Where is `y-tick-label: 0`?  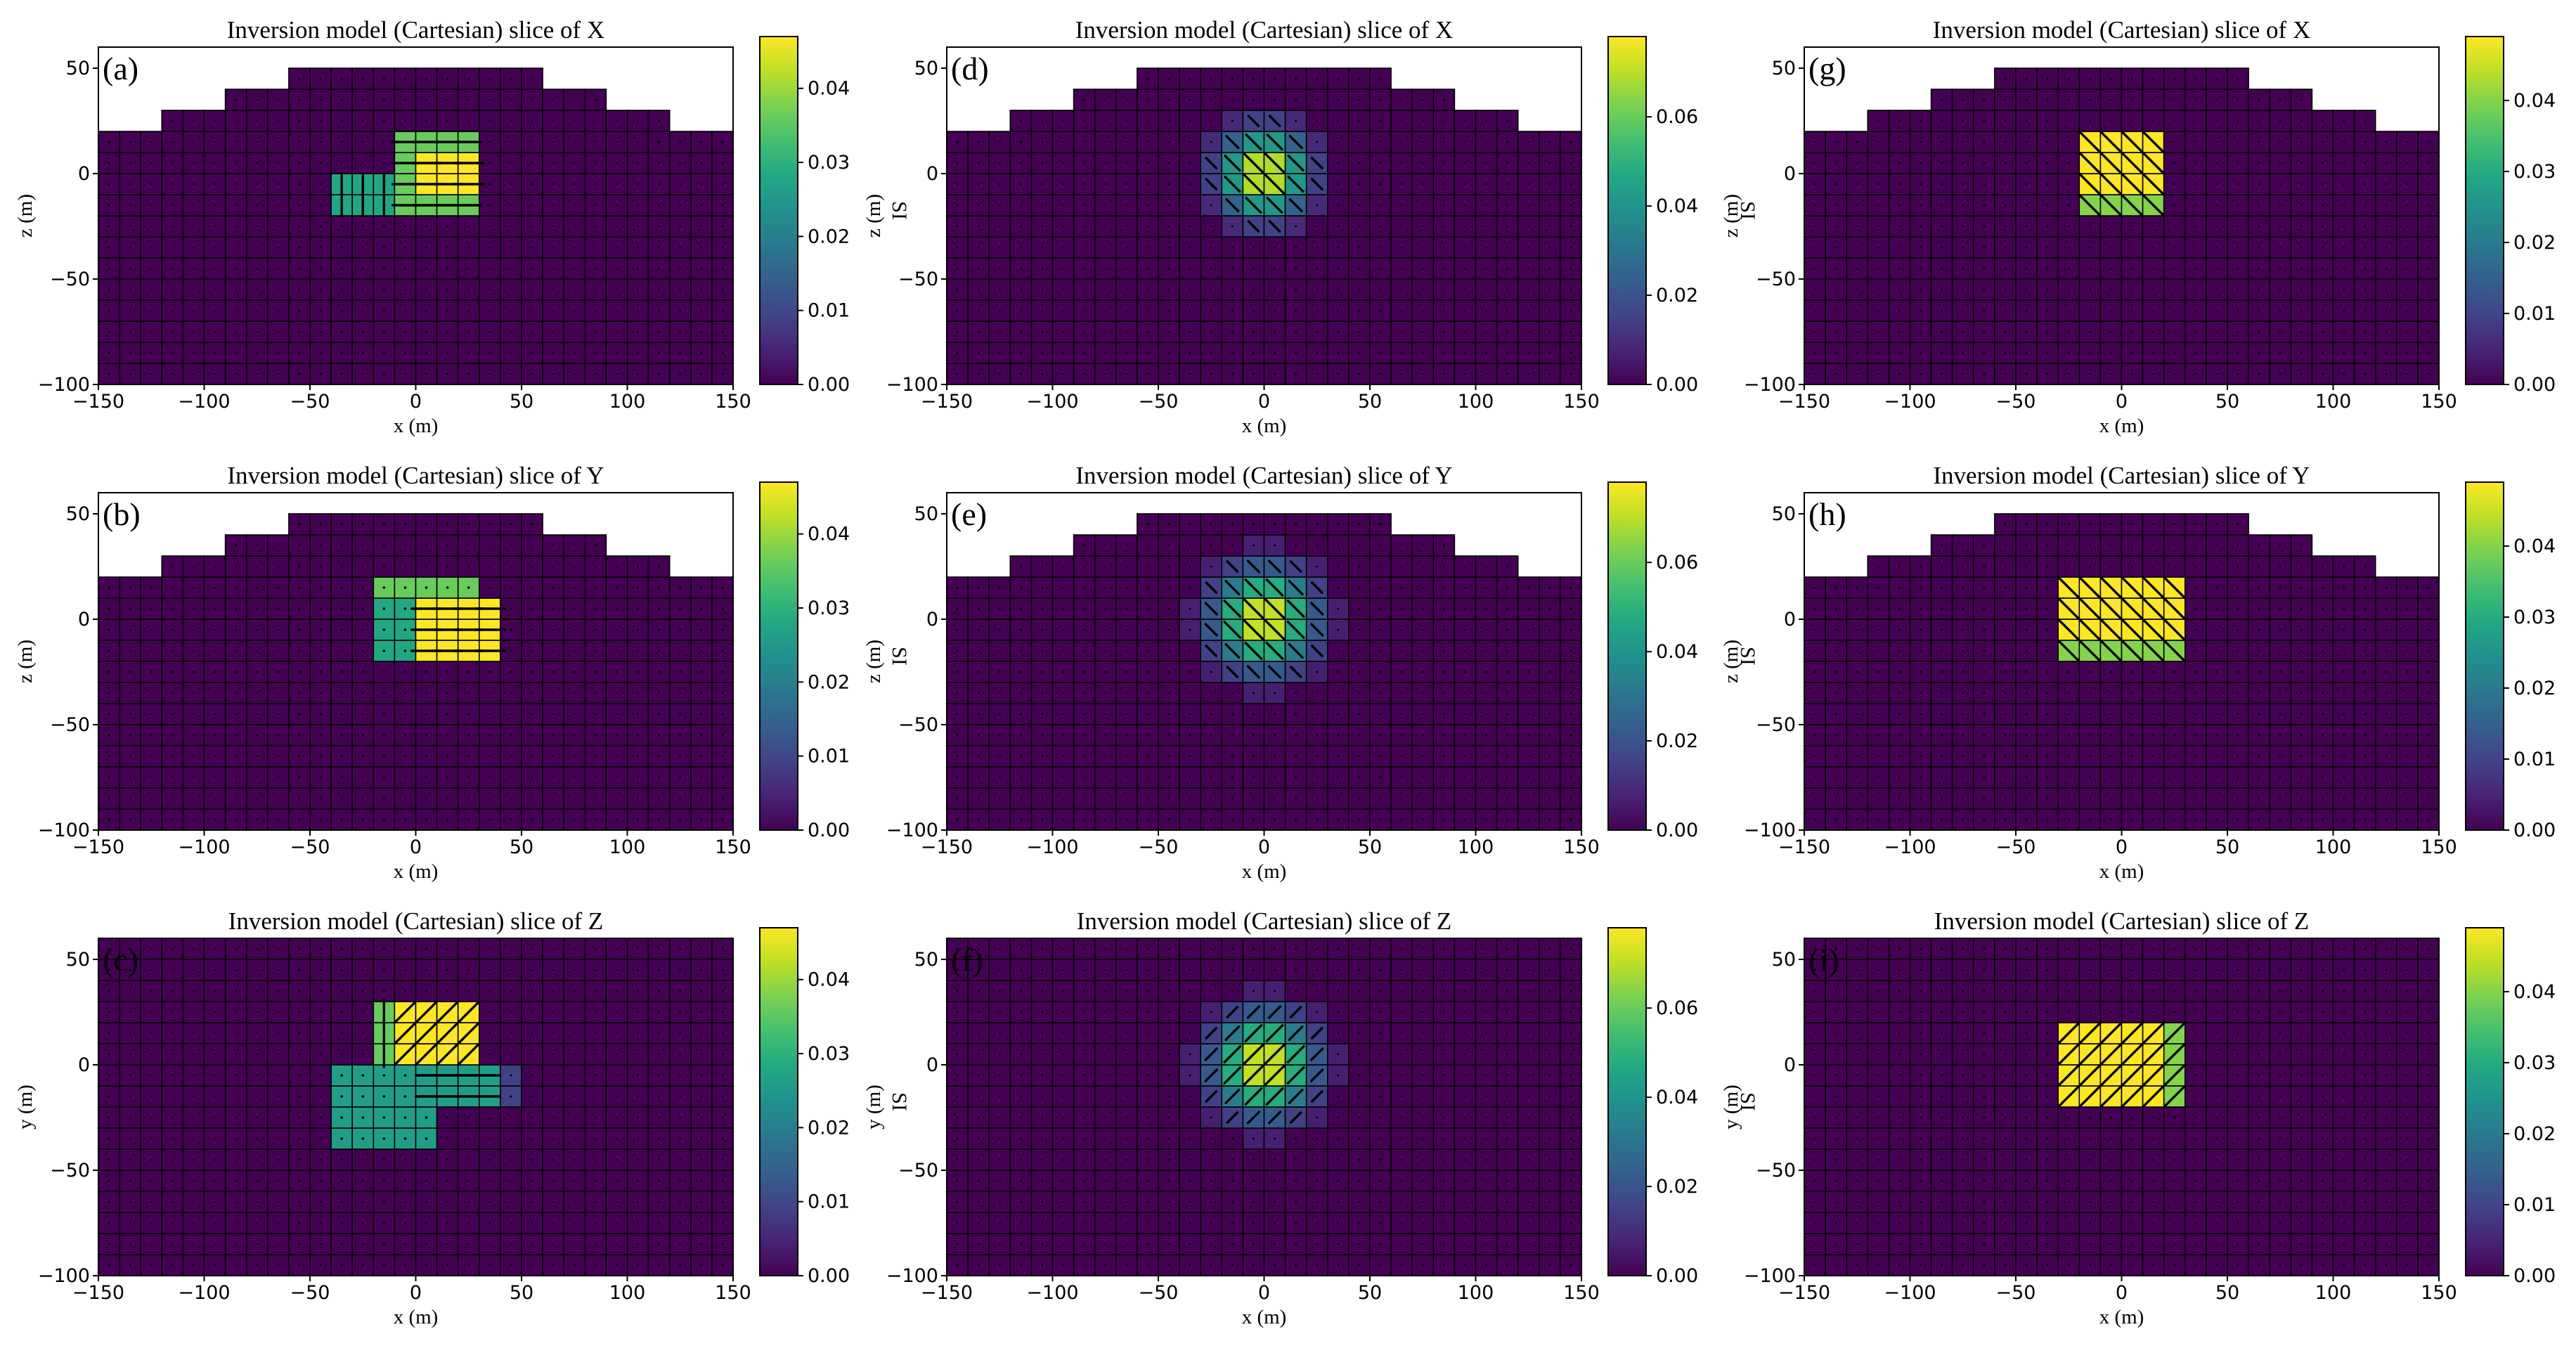 y-tick-label: 0 is located at coordinates (932, 619).